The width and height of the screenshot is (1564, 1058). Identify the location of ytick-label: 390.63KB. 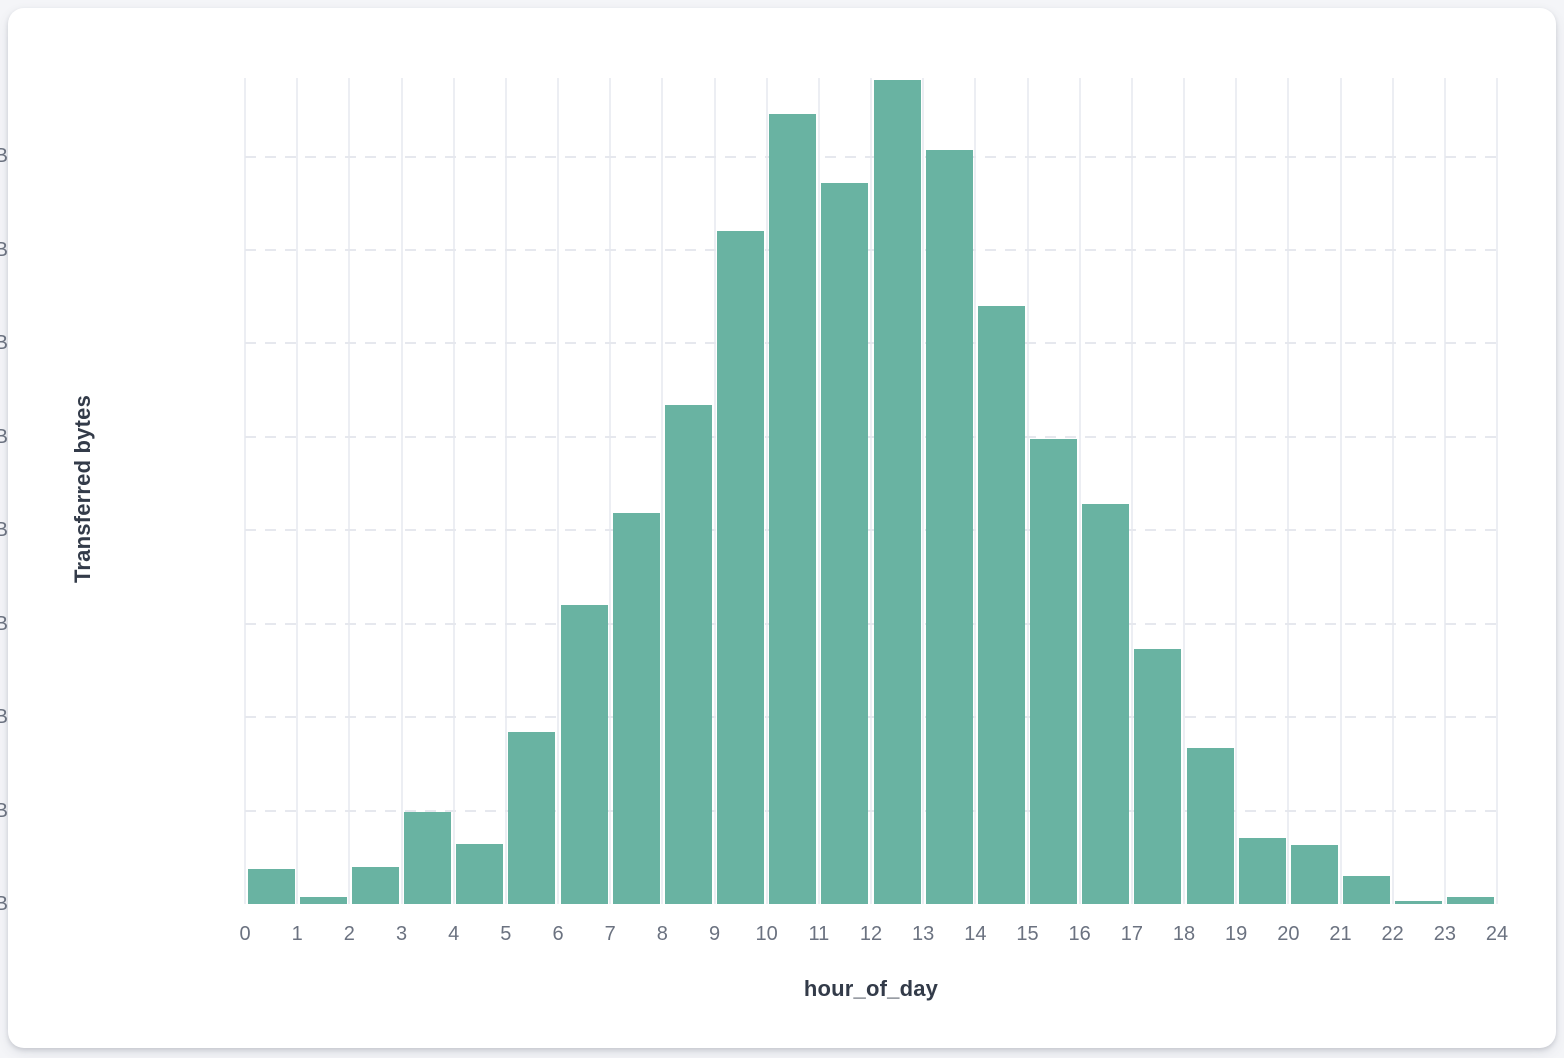
(4, 717).